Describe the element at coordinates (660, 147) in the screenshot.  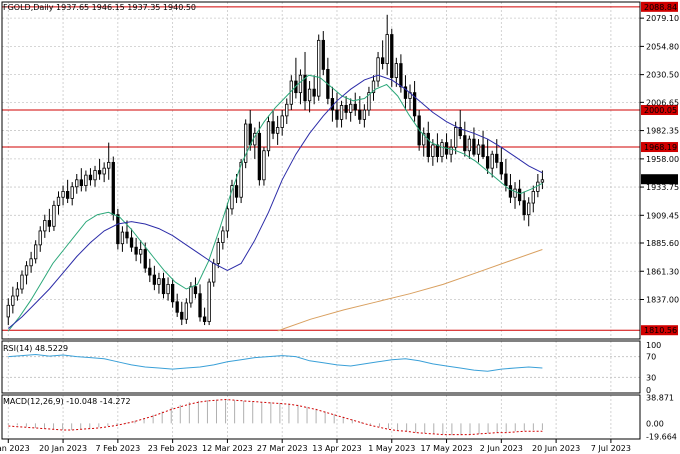
I see `level-label: 1968.19` at that location.